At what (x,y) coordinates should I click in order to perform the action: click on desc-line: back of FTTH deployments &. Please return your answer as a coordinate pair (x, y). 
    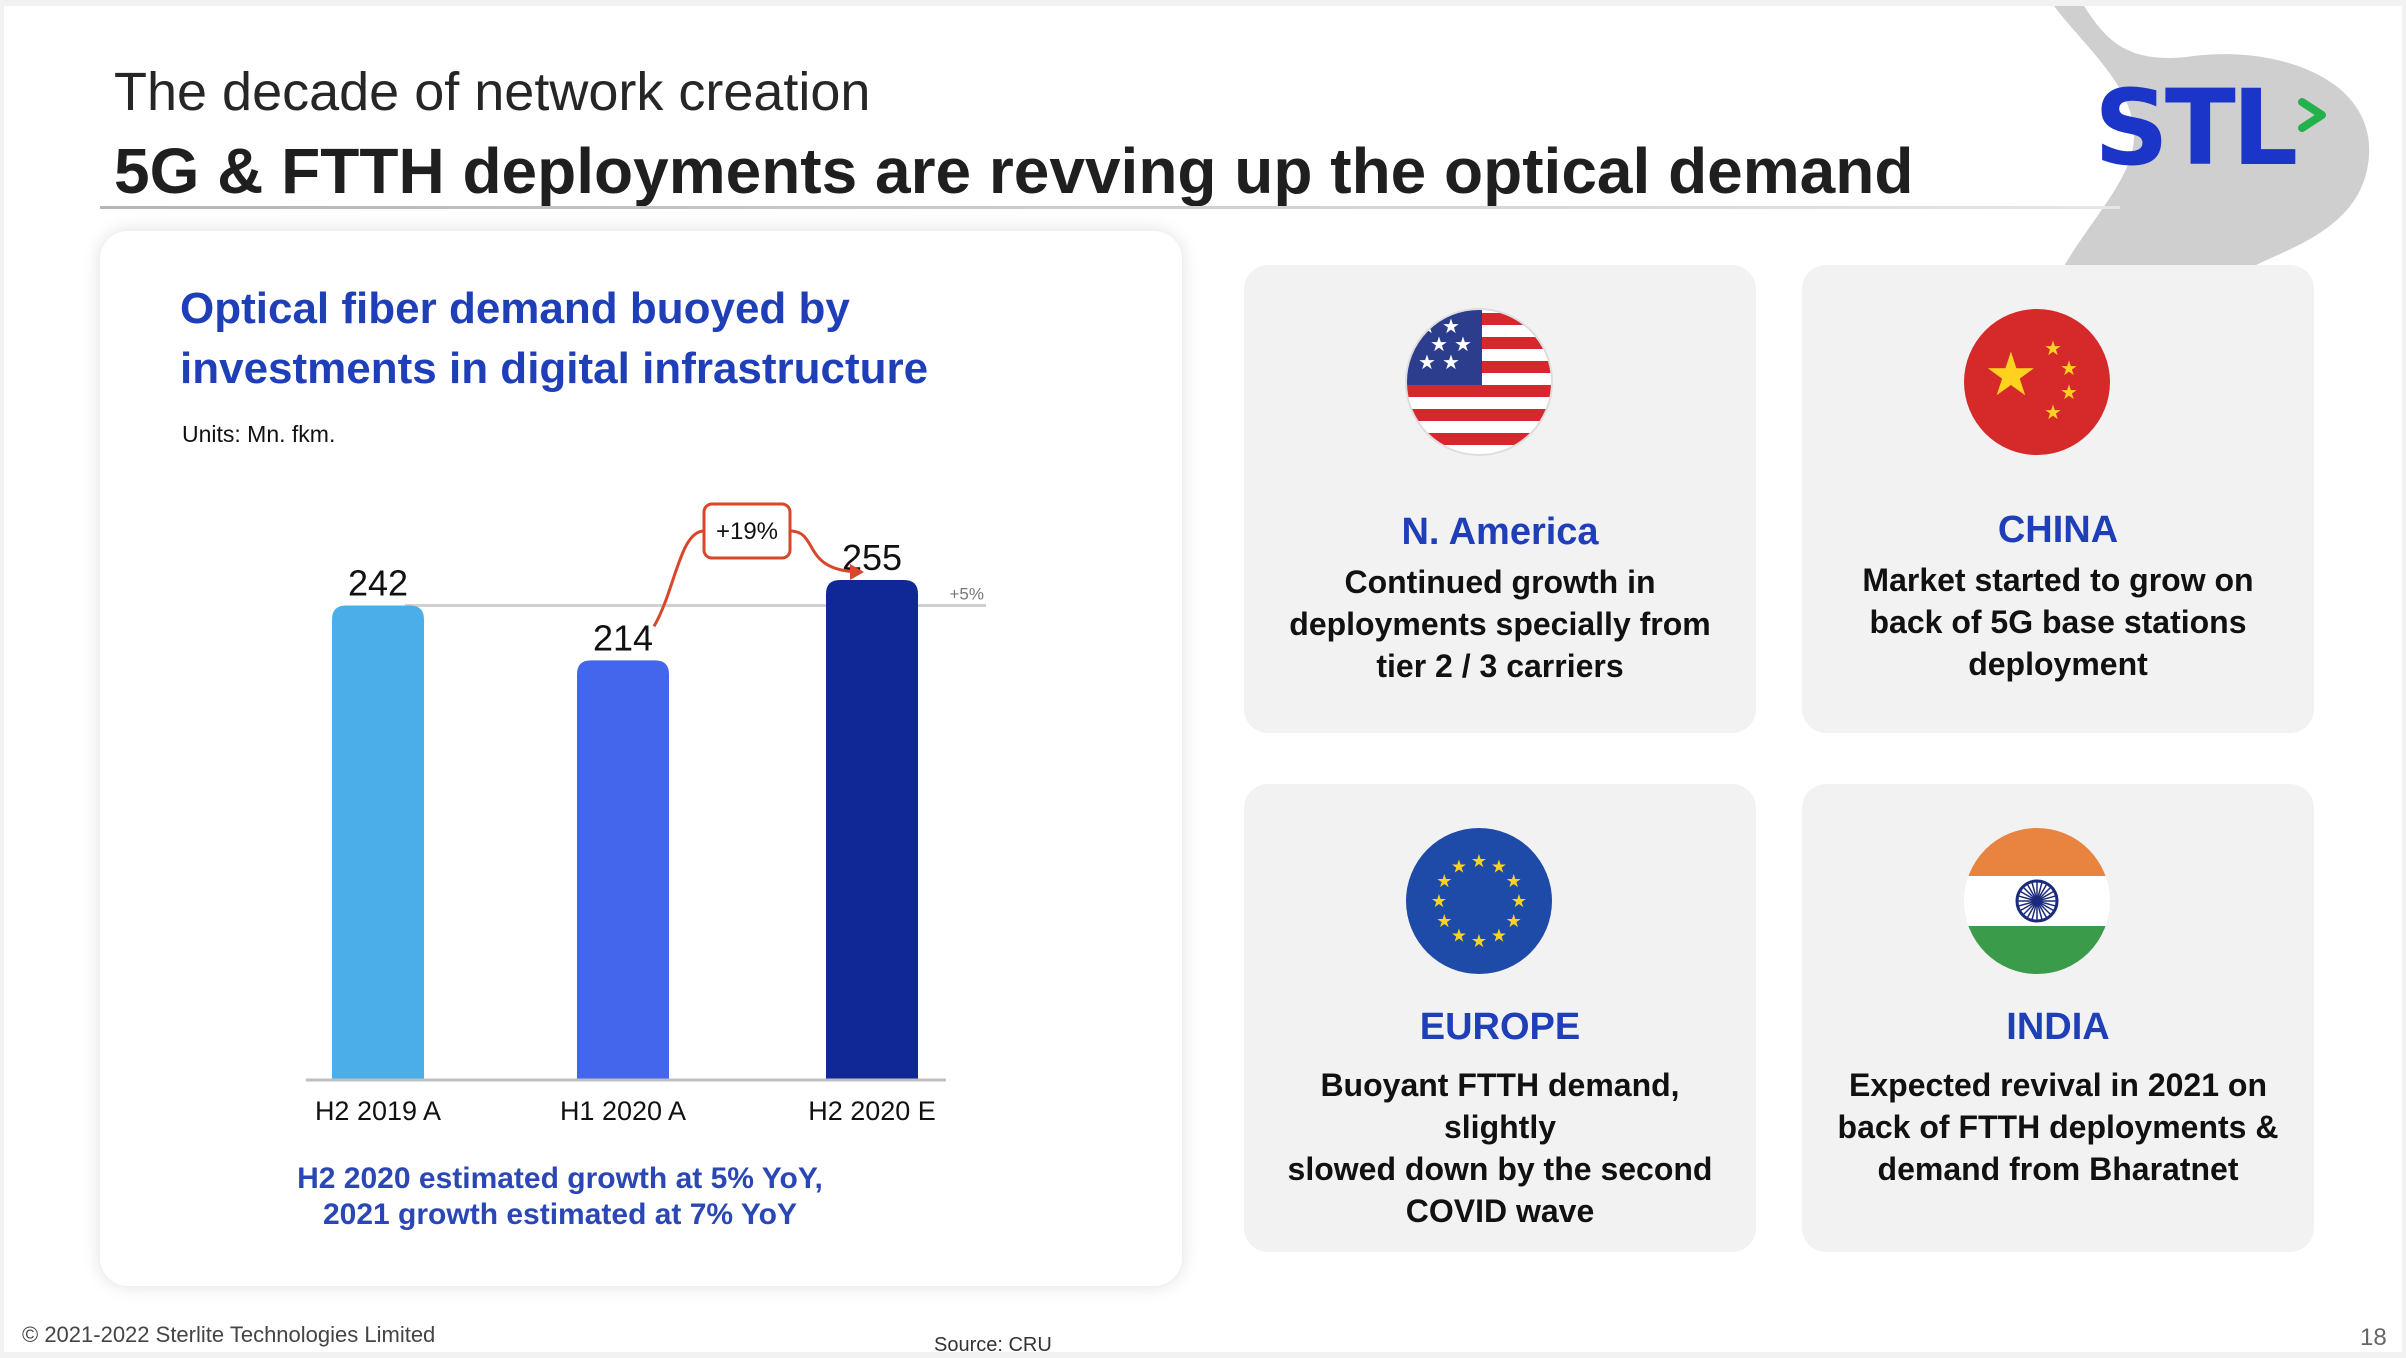
    Looking at the image, I should click on (2058, 1127).